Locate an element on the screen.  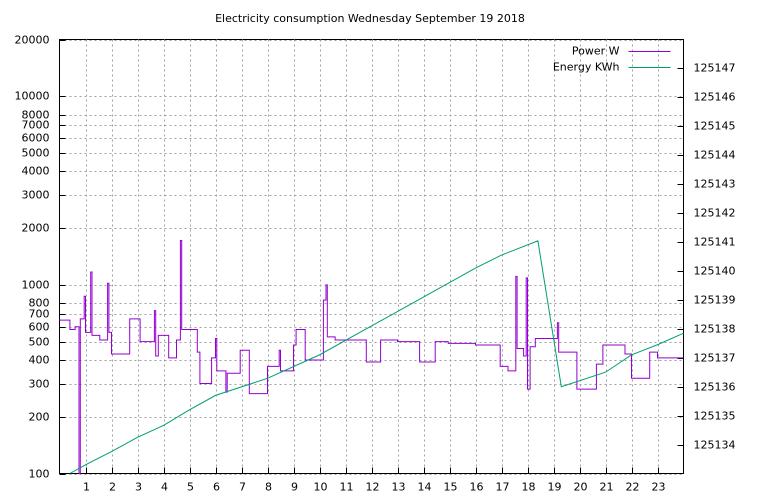
y2-tick-label: 125142 is located at coordinates (715, 213).